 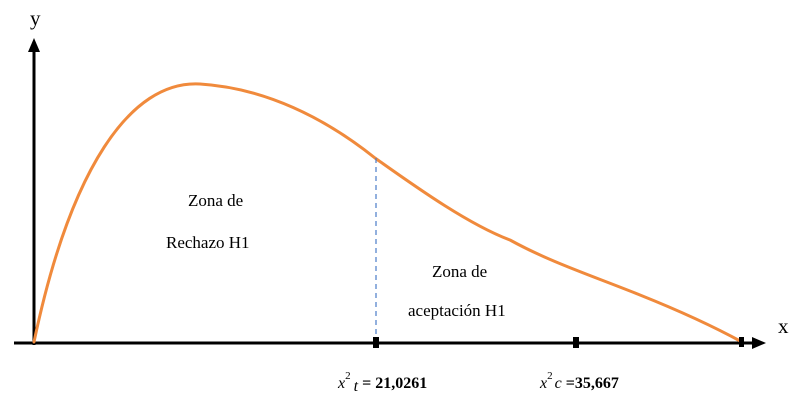 I want to click on acceptance-zone-label-line2: aceptación H1, so click(x=457, y=310).